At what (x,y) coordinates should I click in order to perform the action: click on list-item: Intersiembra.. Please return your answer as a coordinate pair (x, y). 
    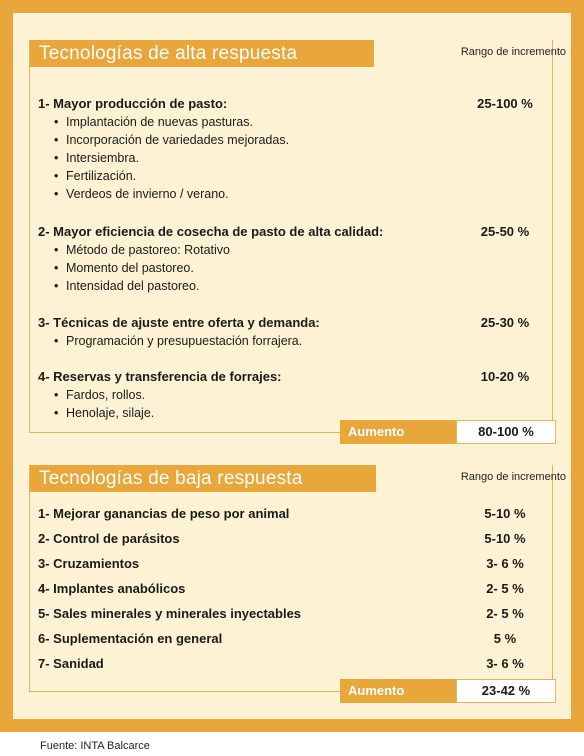
    Looking at the image, I should click on (303, 158).